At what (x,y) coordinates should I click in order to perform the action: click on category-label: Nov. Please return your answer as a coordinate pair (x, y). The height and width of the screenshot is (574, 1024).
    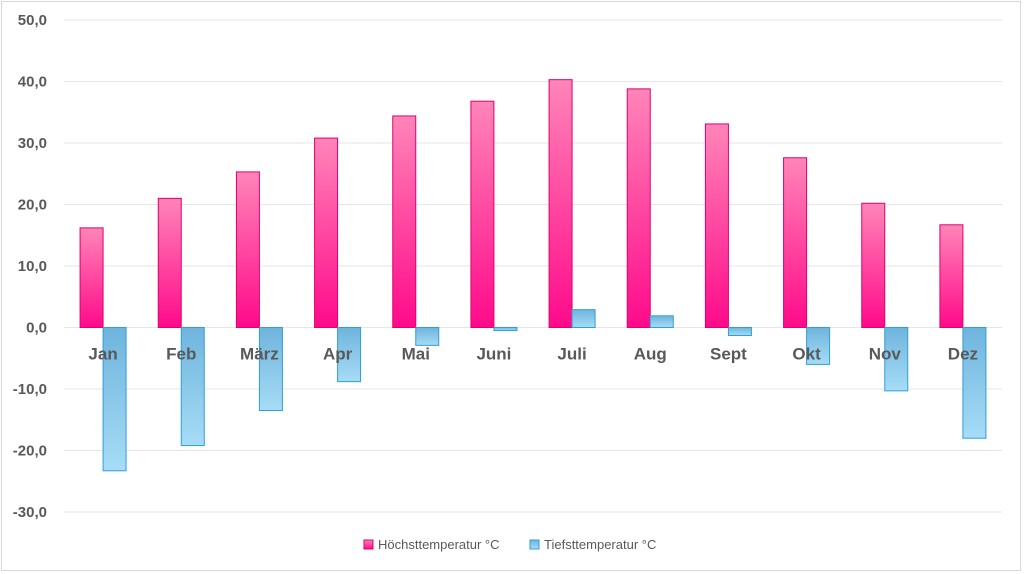
    Looking at the image, I should click on (885, 354).